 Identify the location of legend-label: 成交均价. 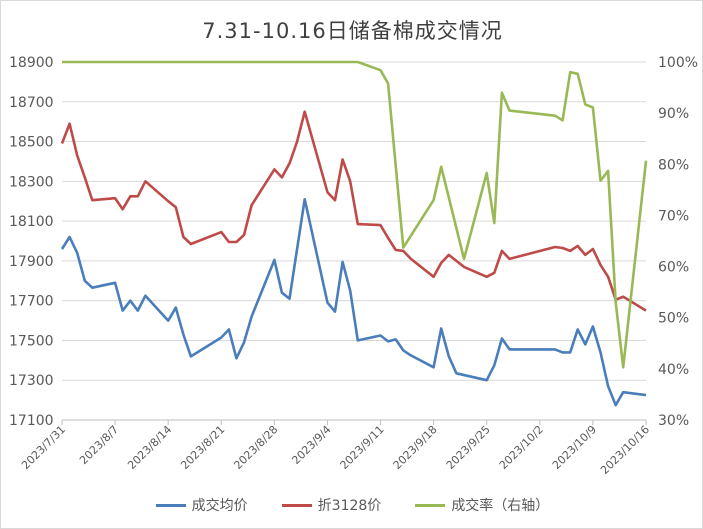
(219, 506).